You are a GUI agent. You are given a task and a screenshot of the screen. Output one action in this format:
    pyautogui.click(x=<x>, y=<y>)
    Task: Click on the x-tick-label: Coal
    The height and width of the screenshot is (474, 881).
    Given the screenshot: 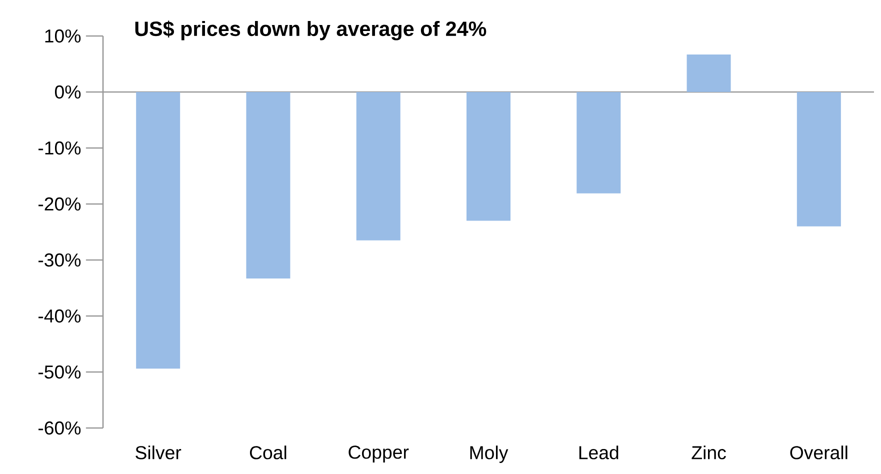 What is the action you would take?
    pyautogui.click(x=268, y=453)
    